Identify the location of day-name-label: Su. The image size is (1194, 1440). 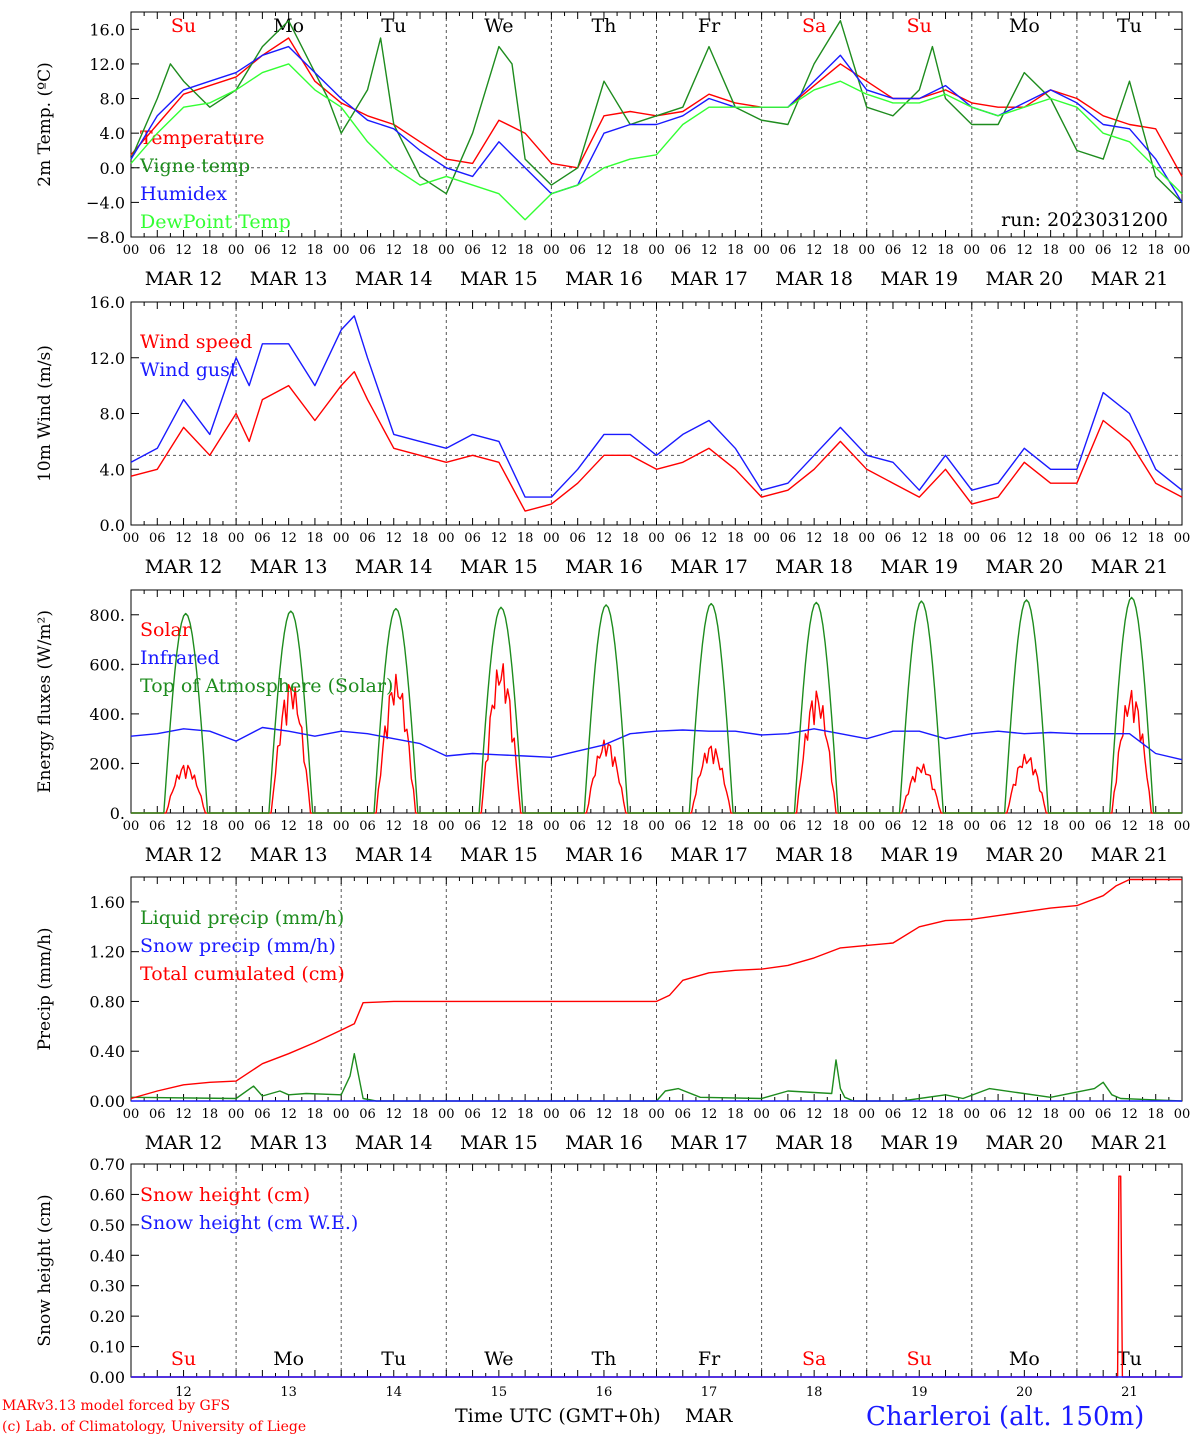
(183, 1359).